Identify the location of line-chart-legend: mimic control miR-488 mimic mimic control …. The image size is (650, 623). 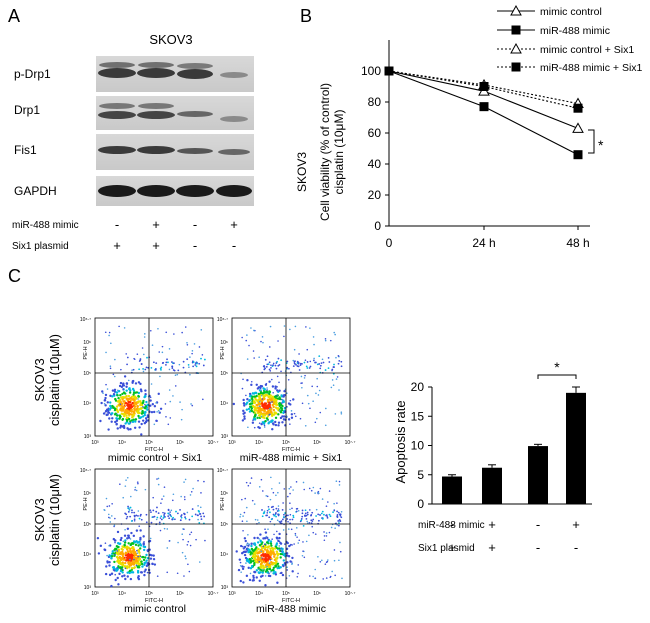
(570, 39).